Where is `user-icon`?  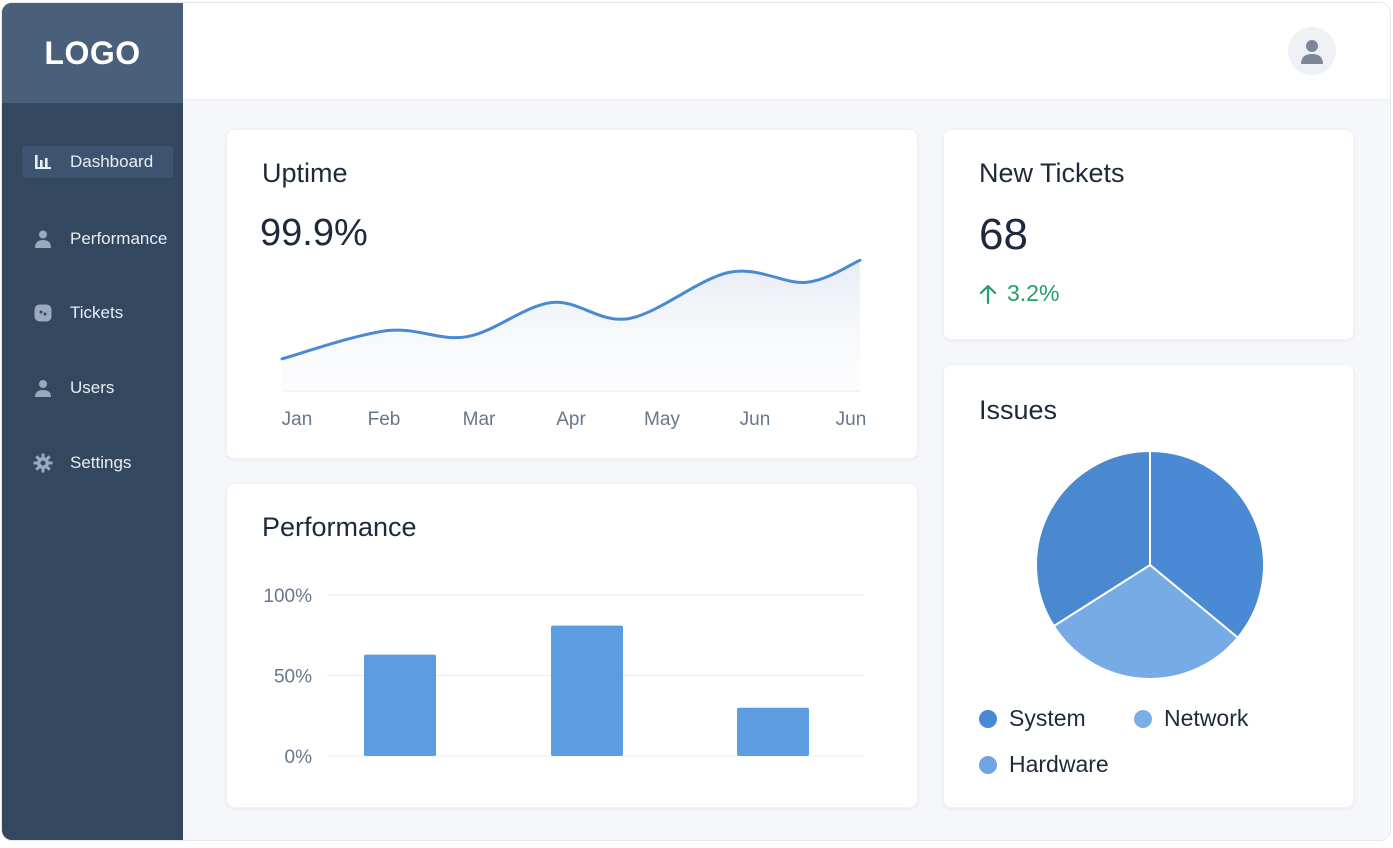
user-icon is located at coordinates (43, 239).